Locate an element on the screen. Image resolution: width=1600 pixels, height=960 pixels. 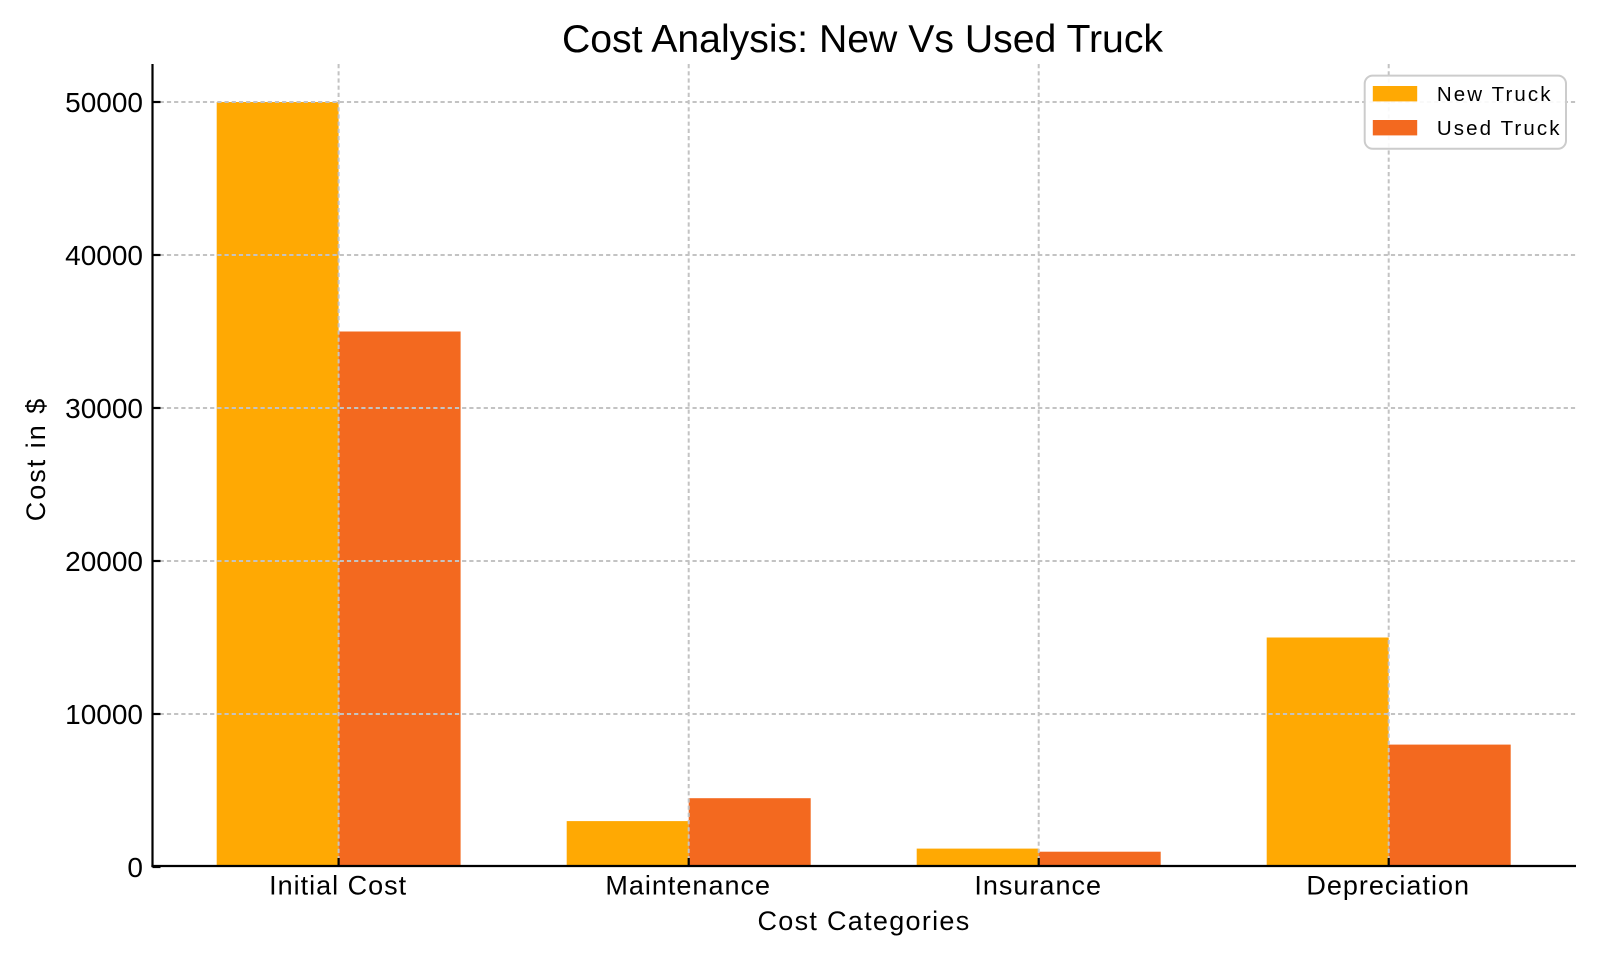
svg-text: Cost Categories is located at coordinates (863, 921).